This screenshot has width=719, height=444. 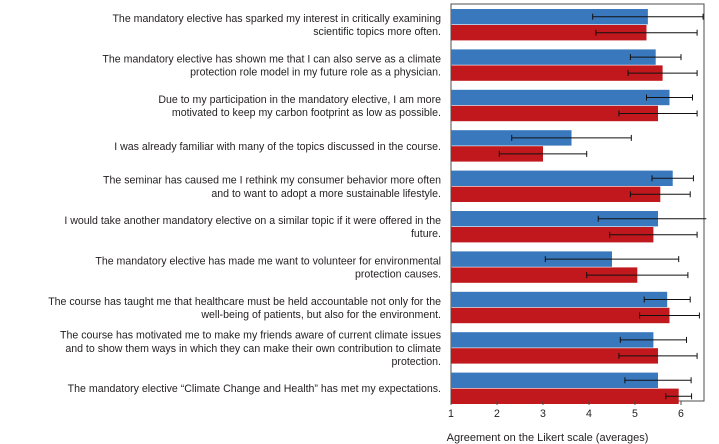 I want to click on x-tick-label-3: 4, so click(x=589, y=414).